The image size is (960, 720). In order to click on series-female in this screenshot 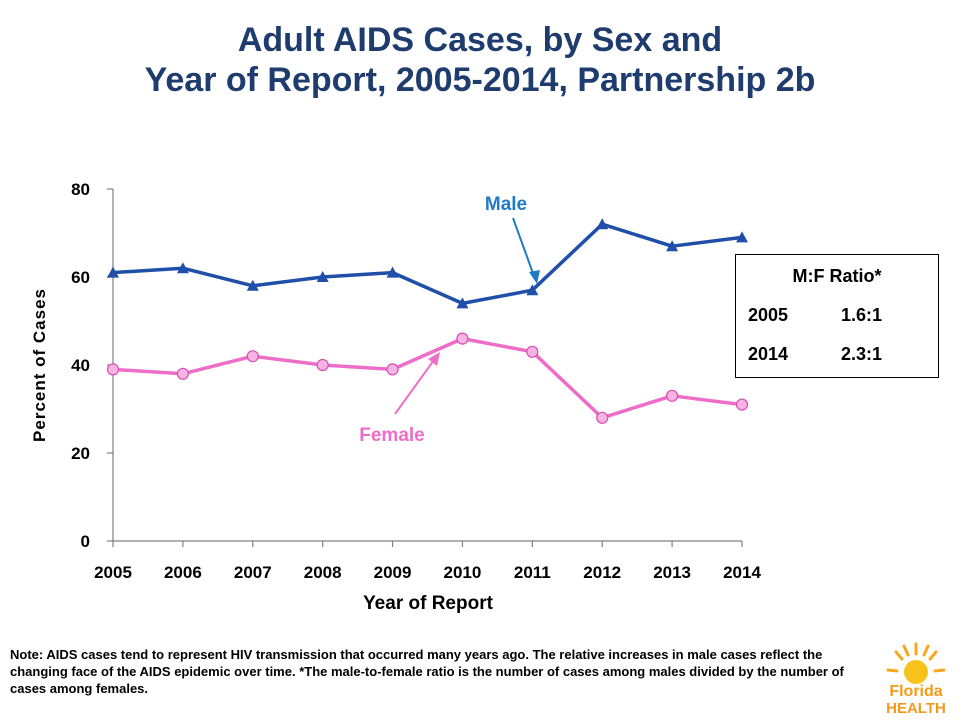, I will do `click(427, 378)`.